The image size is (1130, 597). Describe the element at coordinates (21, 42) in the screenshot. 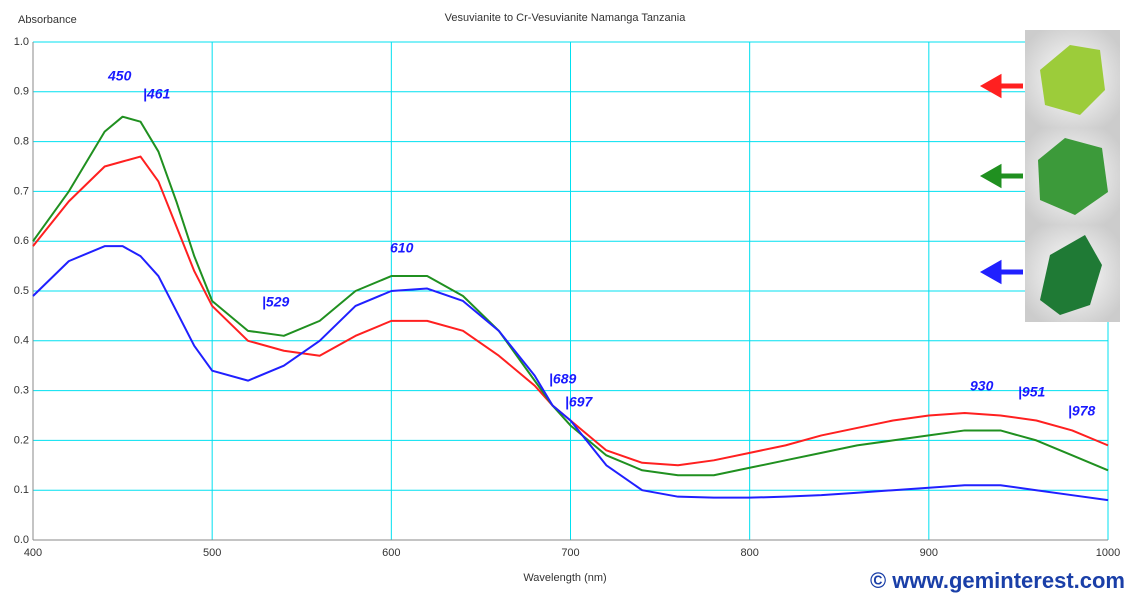

I see `y-tick-label: 1.0` at that location.